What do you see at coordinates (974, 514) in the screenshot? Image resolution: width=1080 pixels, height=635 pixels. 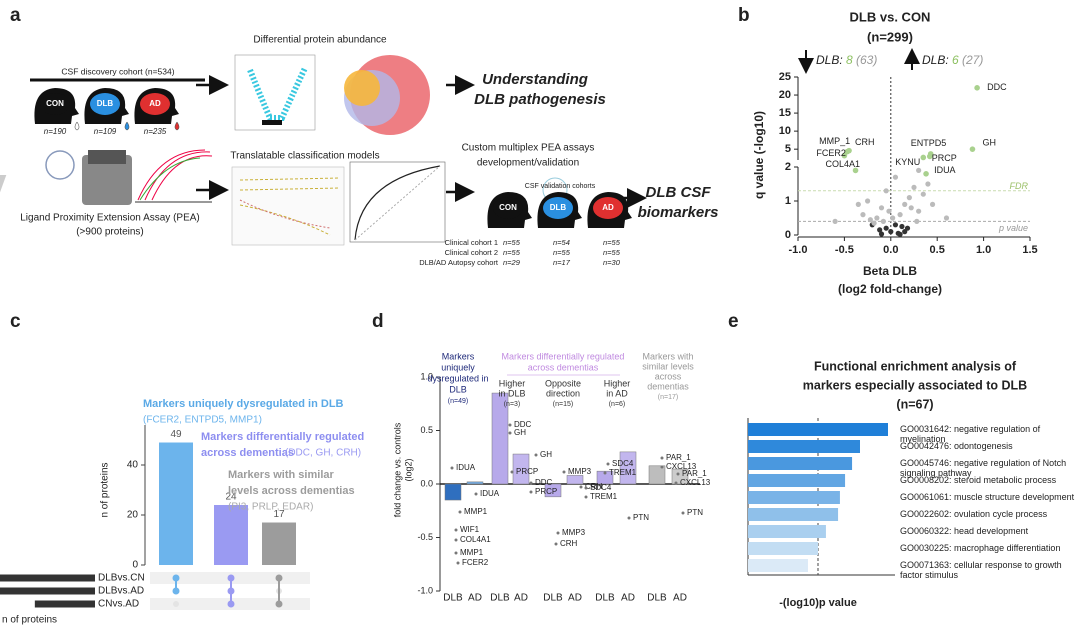 I see `category-label: GO0022602: ovulation cycle process` at bounding box center [974, 514].